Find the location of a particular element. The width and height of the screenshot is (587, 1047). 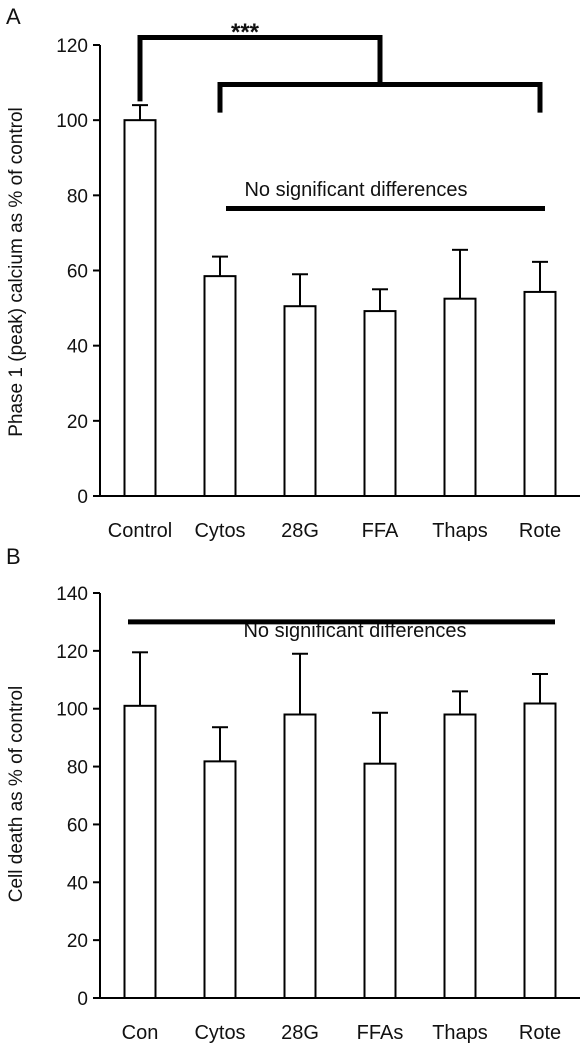

panel-a-y-axis-label: Phase 1 (peak) calcium as % of control is located at coordinates (16, 272).